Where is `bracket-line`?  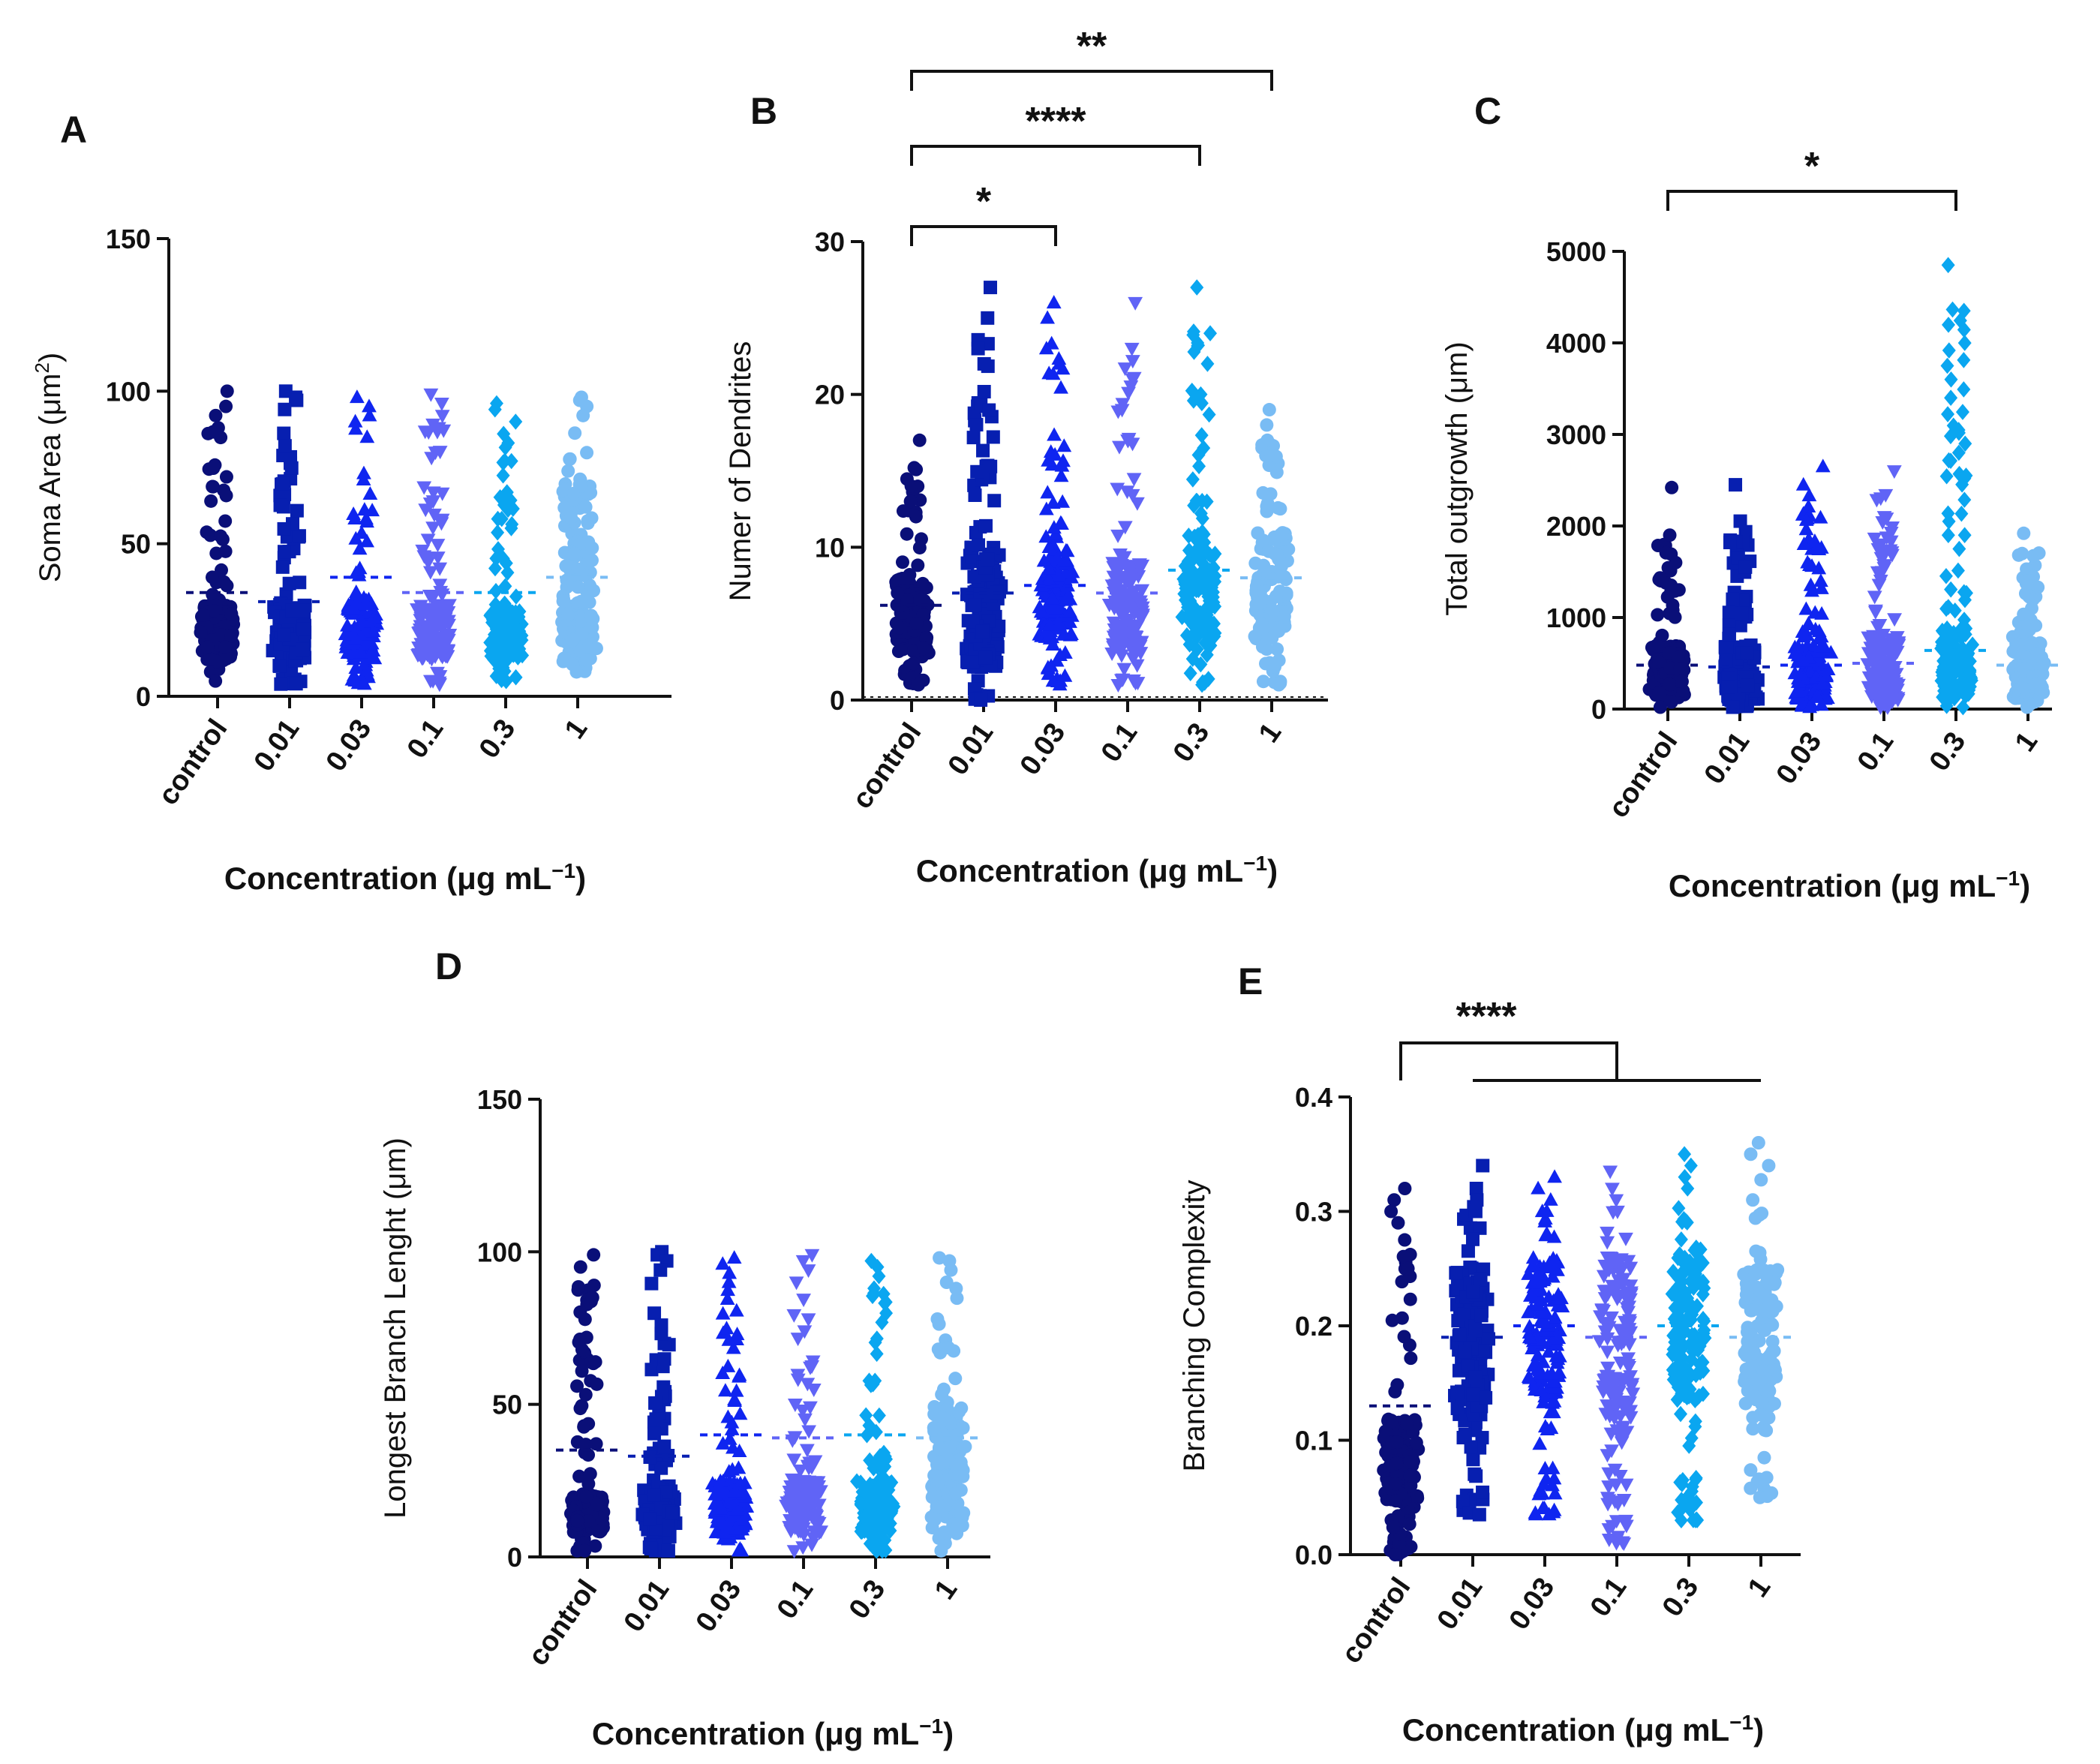
bracket-line is located at coordinates (983, 235).